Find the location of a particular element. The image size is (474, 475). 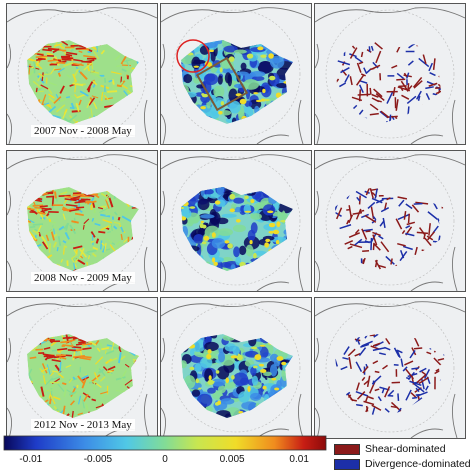

period-label: 2012 Nov - 2013 May is located at coordinates (83, 425).